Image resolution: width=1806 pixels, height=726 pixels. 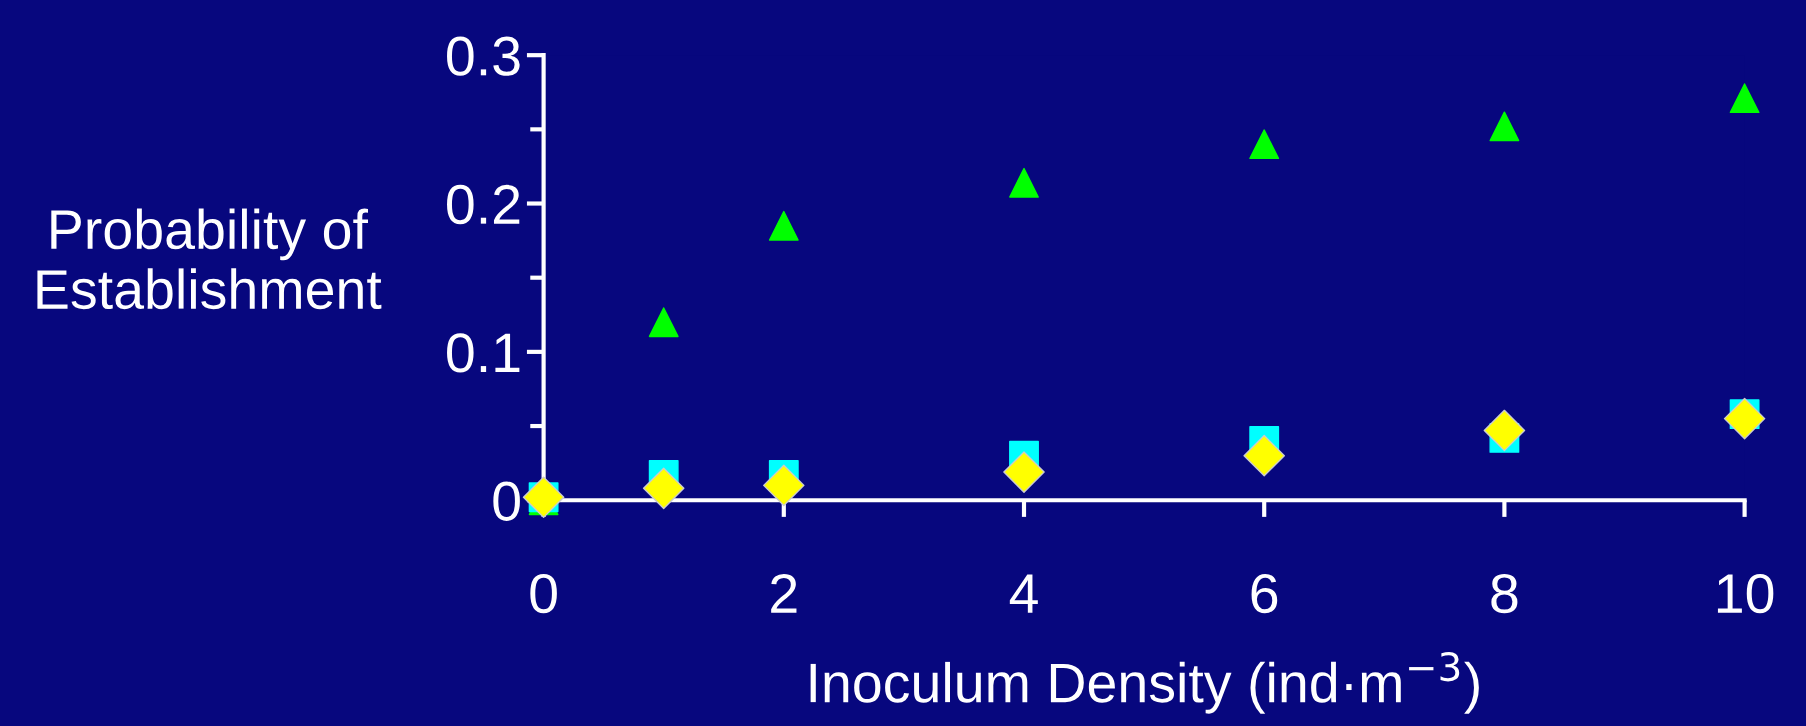 I want to click on x-tick-label: 6, so click(x=1264, y=593).